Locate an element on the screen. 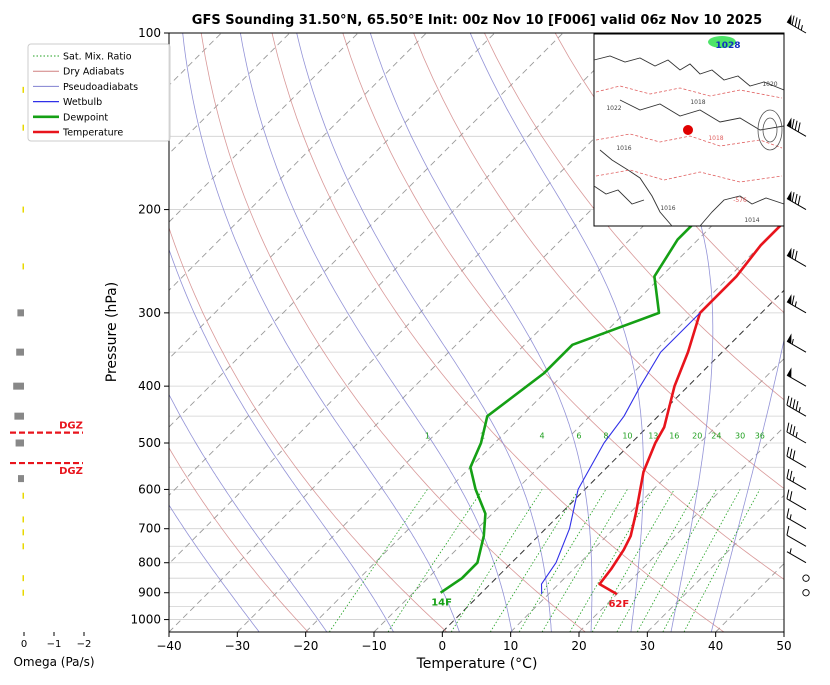 The width and height of the screenshot is (830, 685). y-tick-label: 500 is located at coordinates (149, 443).